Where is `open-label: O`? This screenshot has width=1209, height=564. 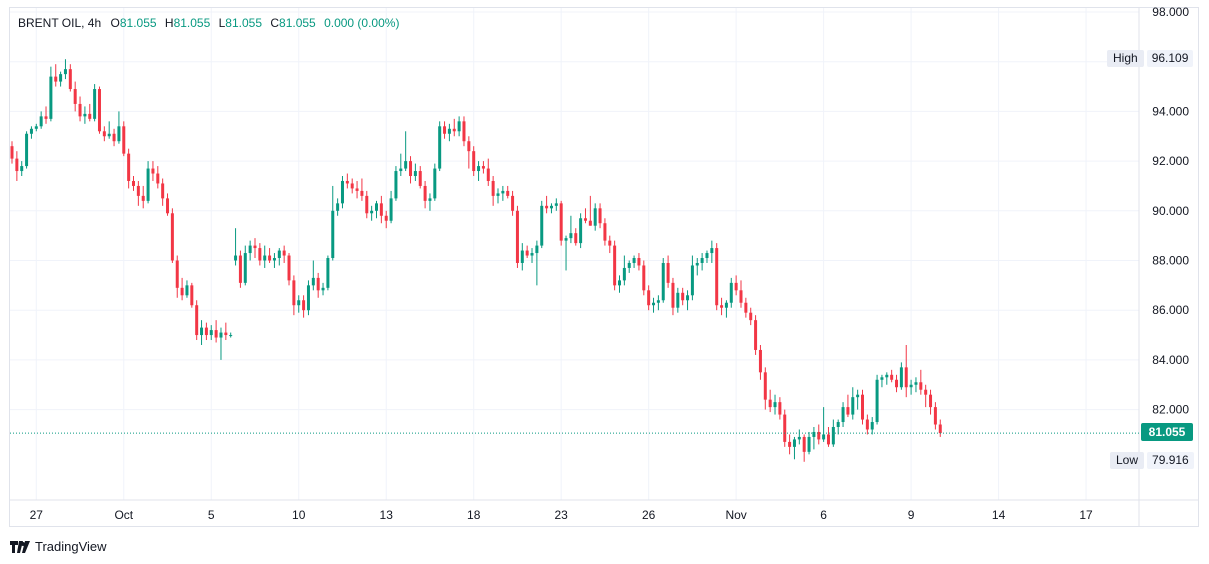 open-label: O is located at coordinates (115, 23).